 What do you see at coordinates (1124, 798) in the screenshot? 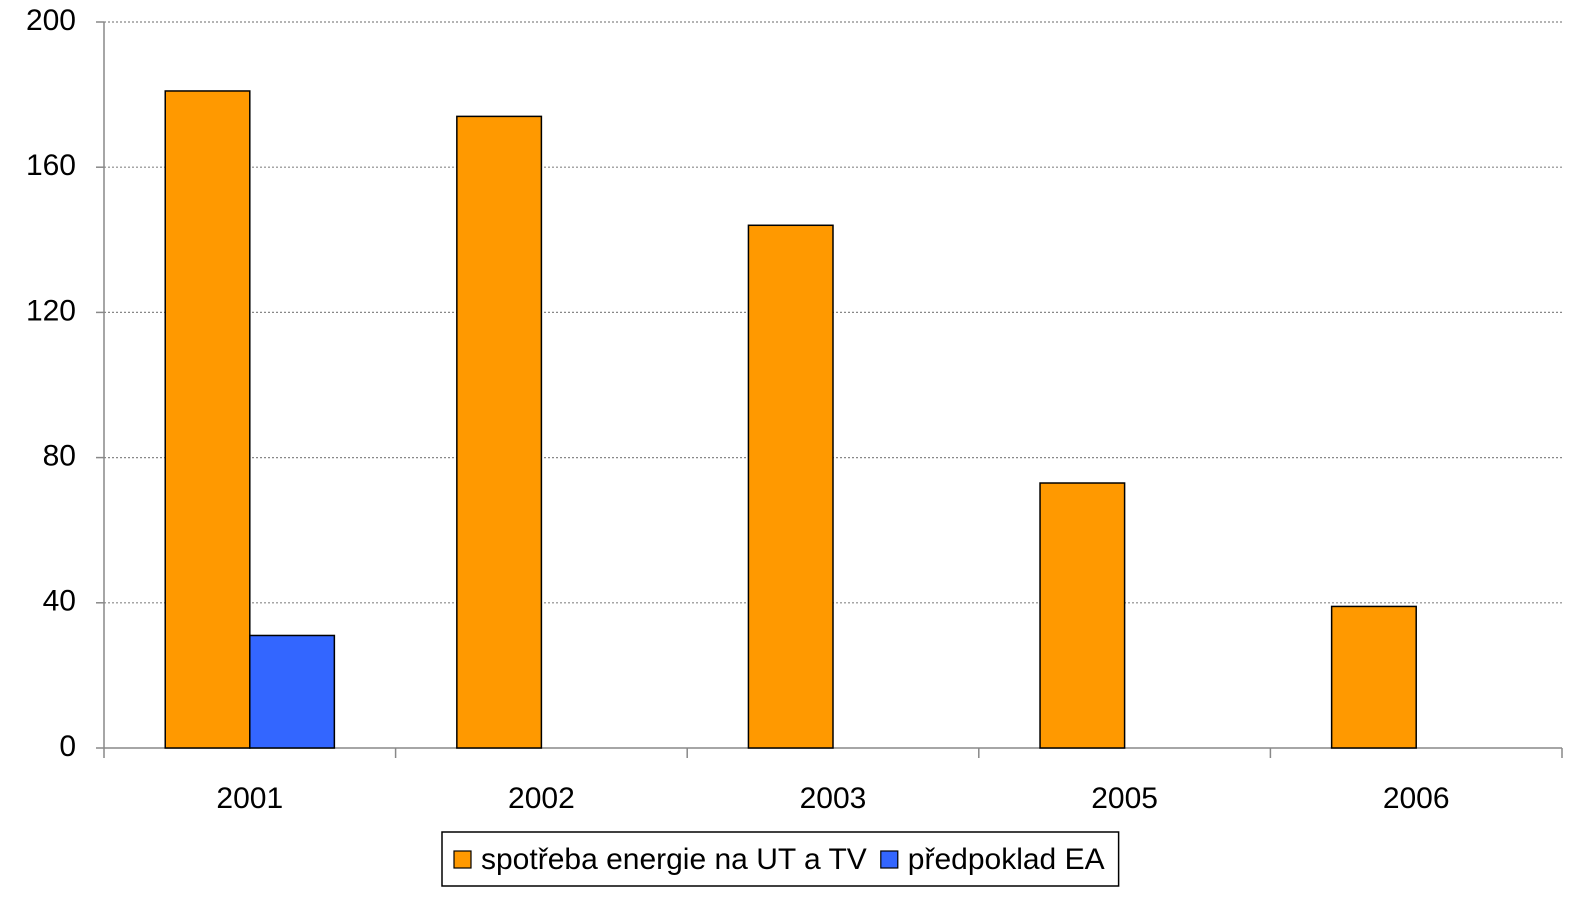
I see `x-tick-label: 2005` at bounding box center [1124, 798].